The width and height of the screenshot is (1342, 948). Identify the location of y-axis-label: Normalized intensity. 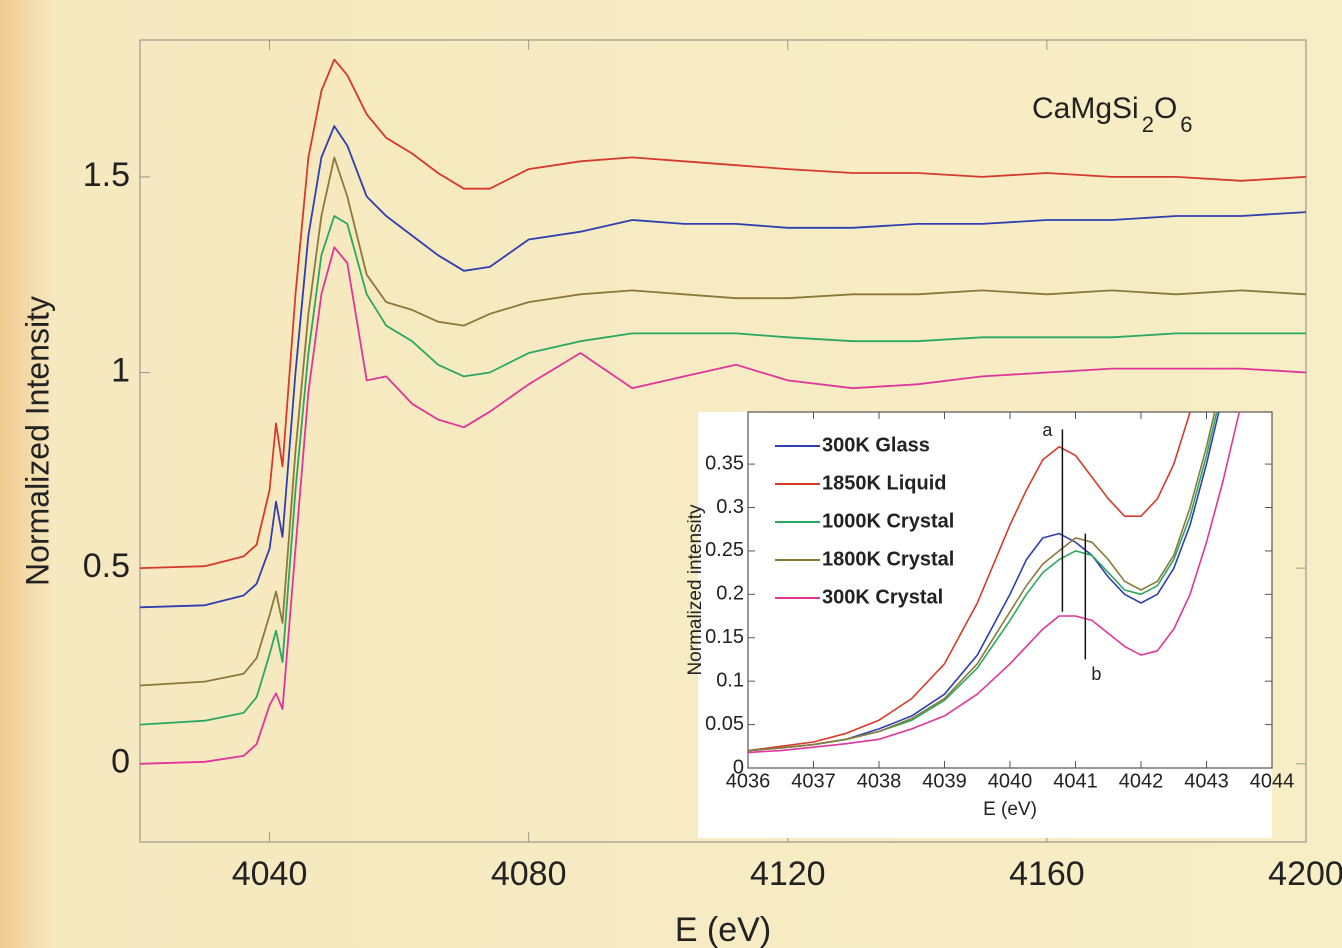
(695, 590).